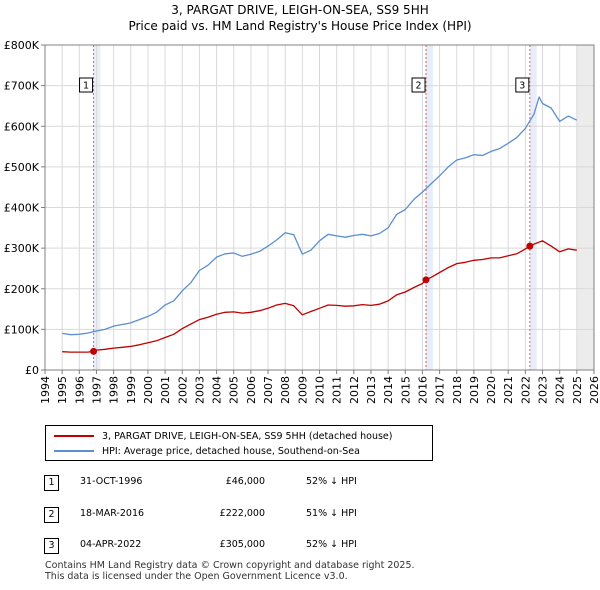 Image resolution: width=600 pixels, height=590 pixels. I want to click on x-tick-label: 2002, so click(182, 390).